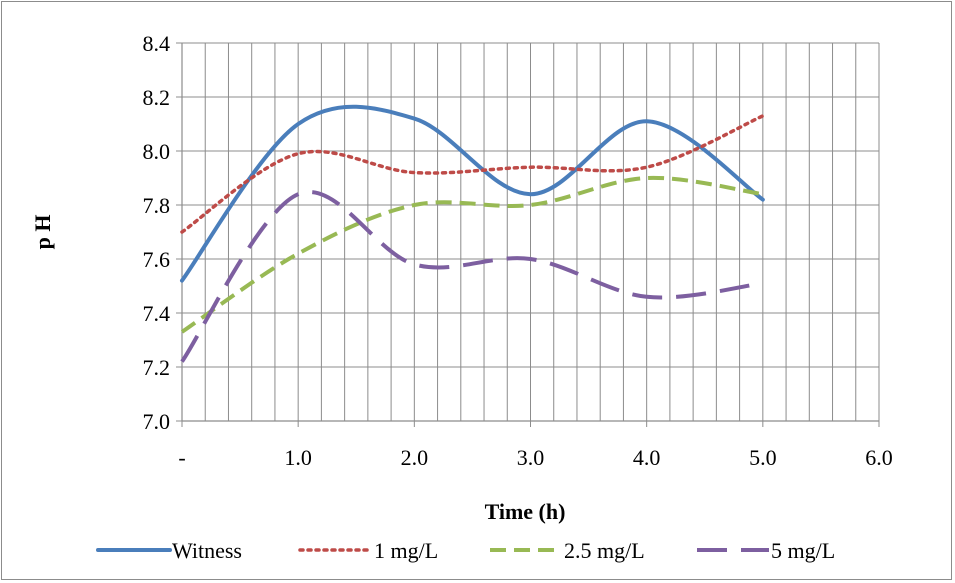 The height and width of the screenshot is (583, 955). What do you see at coordinates (415, 457) in the screenshot?
I see `x-tick-label: 2.0` at bounding box center [415, 457].